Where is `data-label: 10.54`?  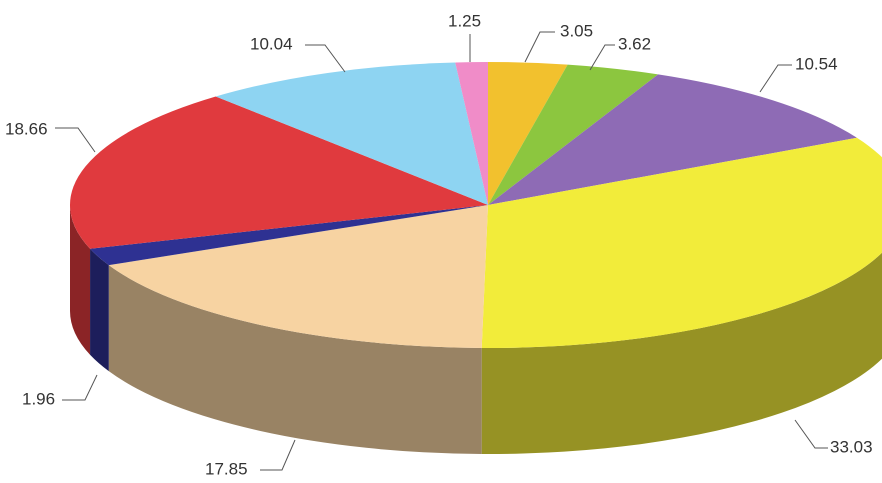 data-label: 10.54 is located at coordinates (816, 63).